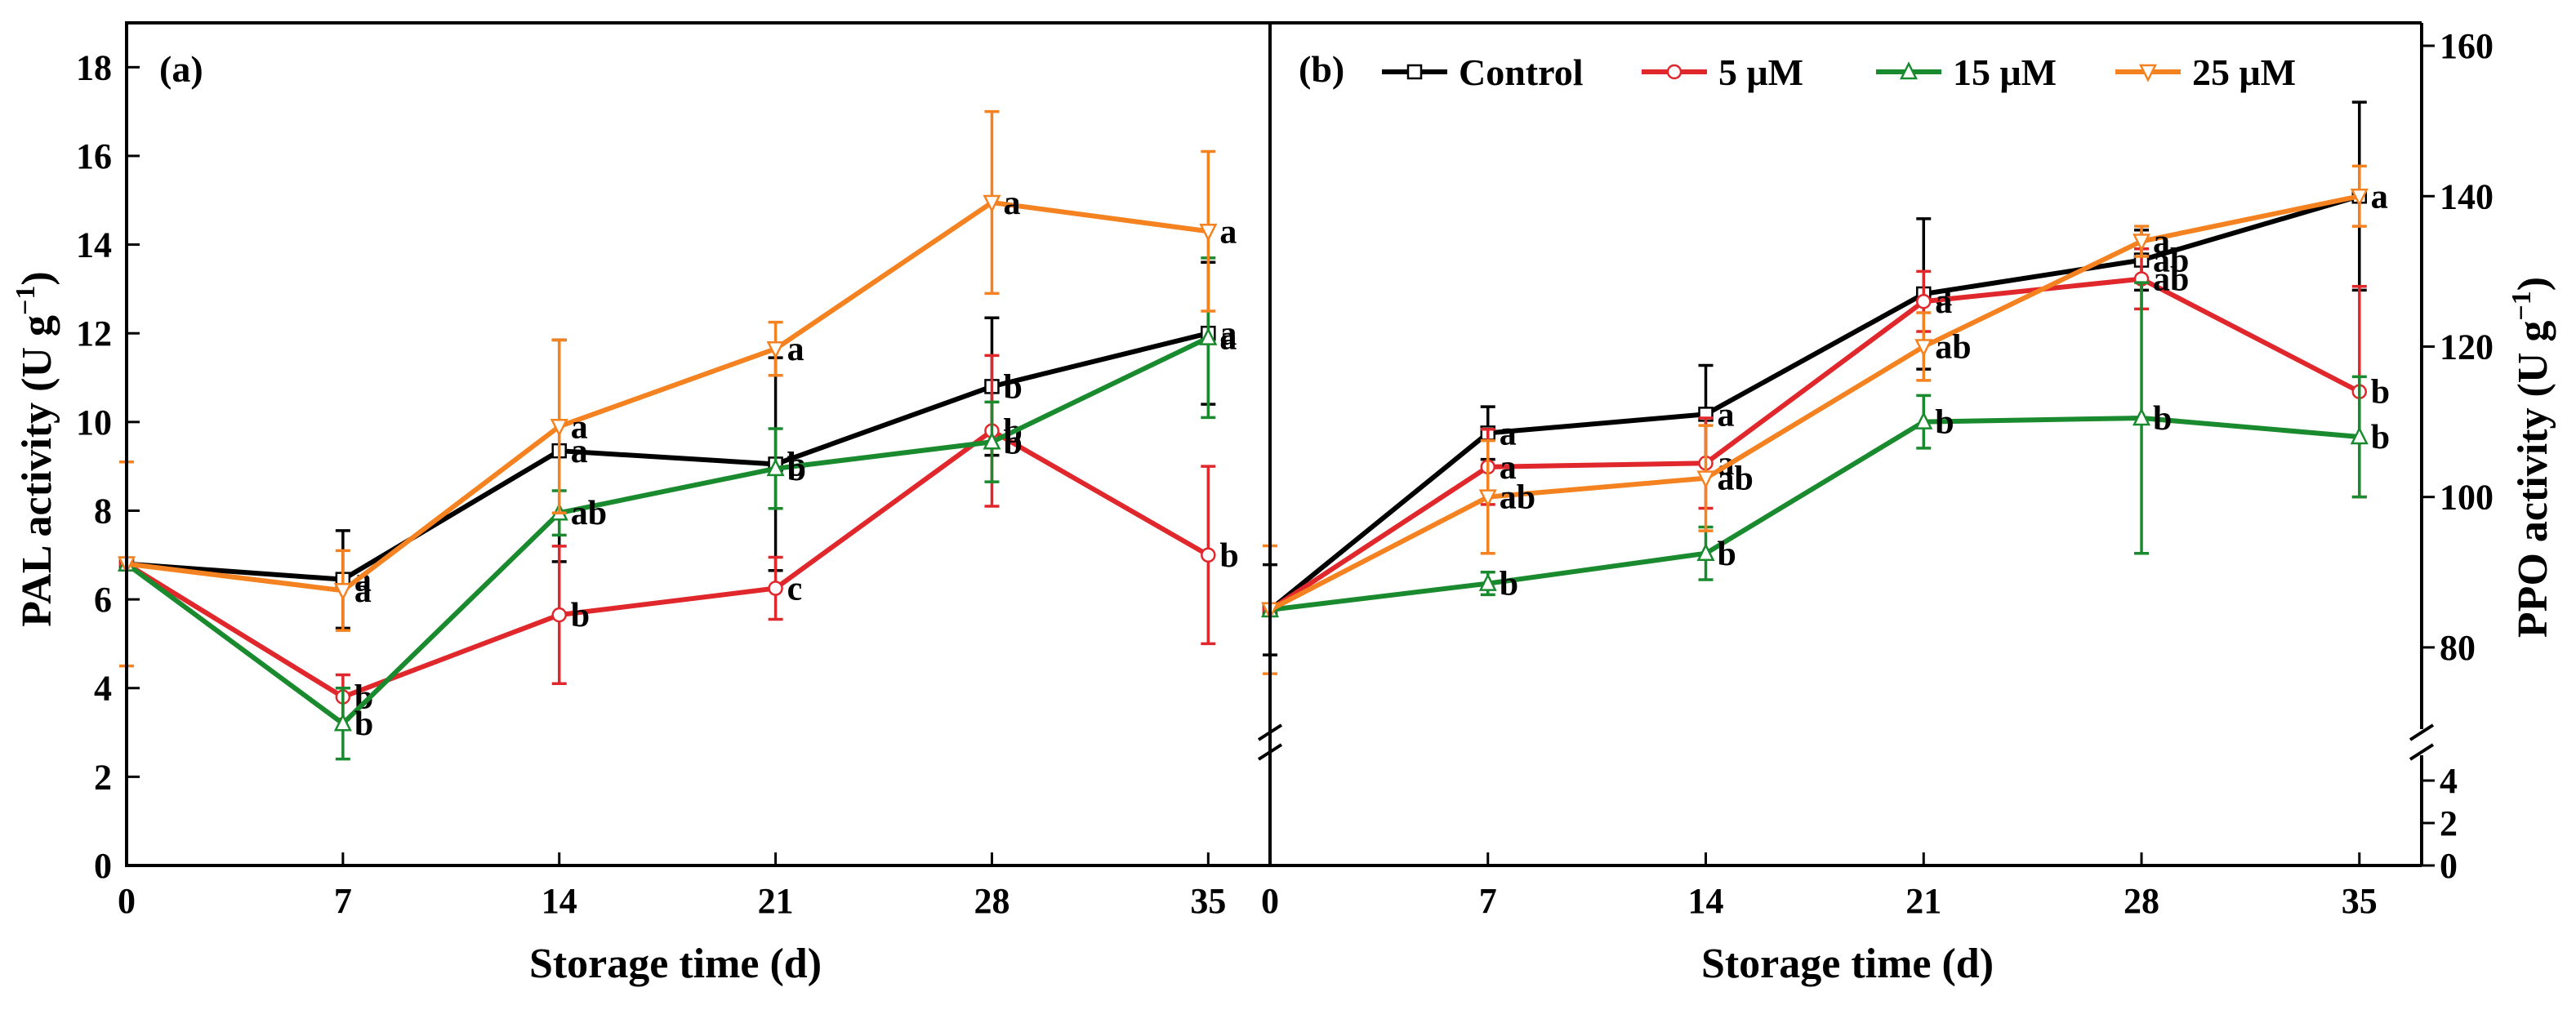 This screenshot has height=1010, width=2576. What do you see at coordinates (37, 471) in the screenshot?
I see `panel-a-y-axis-title-main: PAL activity (U g` at bounding box center [37, 471].